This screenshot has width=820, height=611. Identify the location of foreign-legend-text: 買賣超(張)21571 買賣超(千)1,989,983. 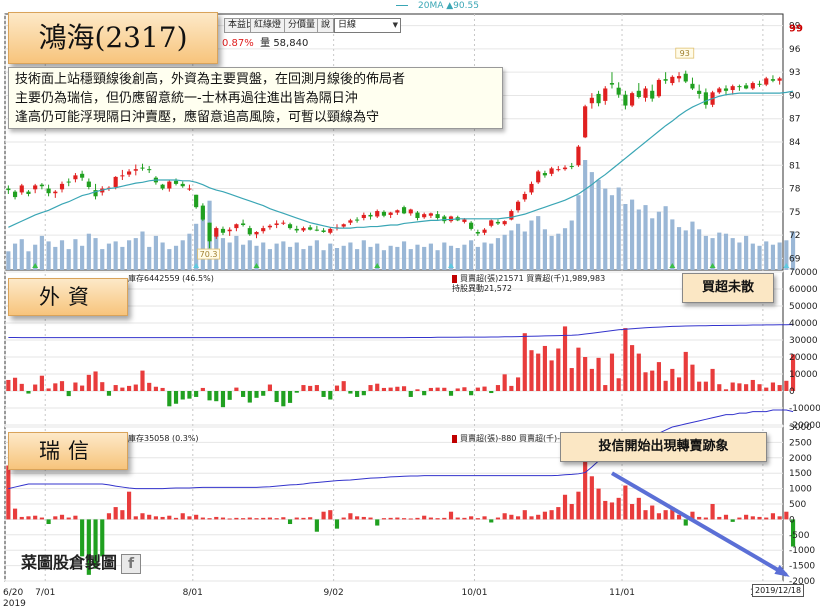
(533, 278).